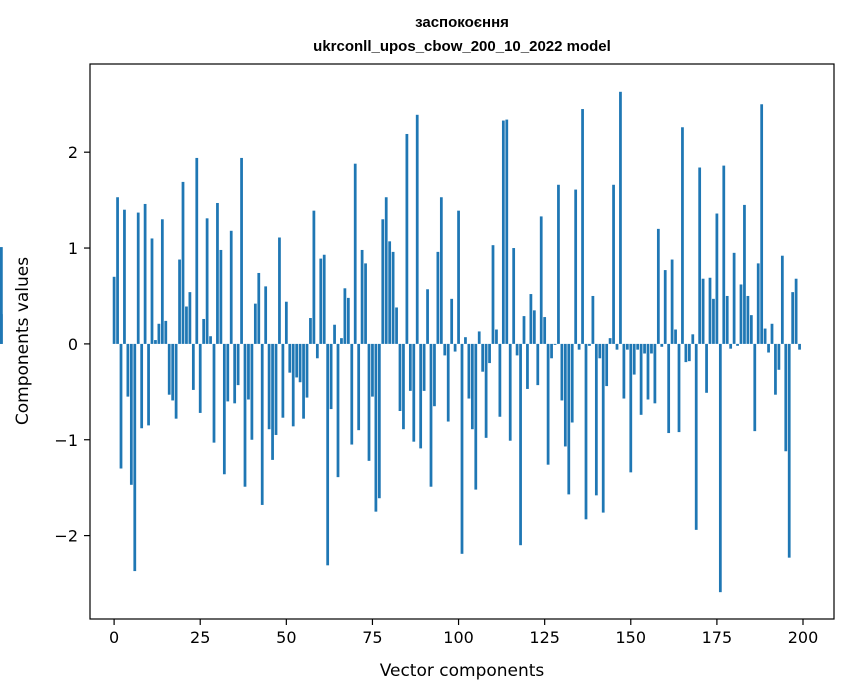  I want to click on y-axis-label: Components values, so click(23, 341).